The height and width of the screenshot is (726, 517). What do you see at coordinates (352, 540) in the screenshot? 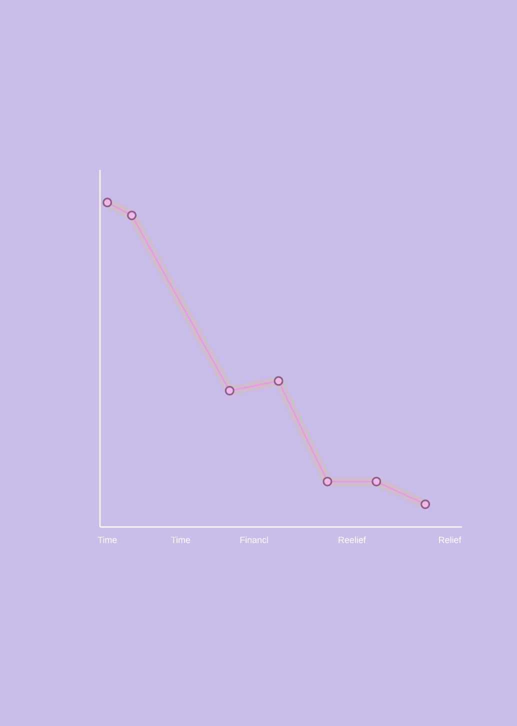
I see `x-tick-label: Reelief` at bounding box center [352, 540].